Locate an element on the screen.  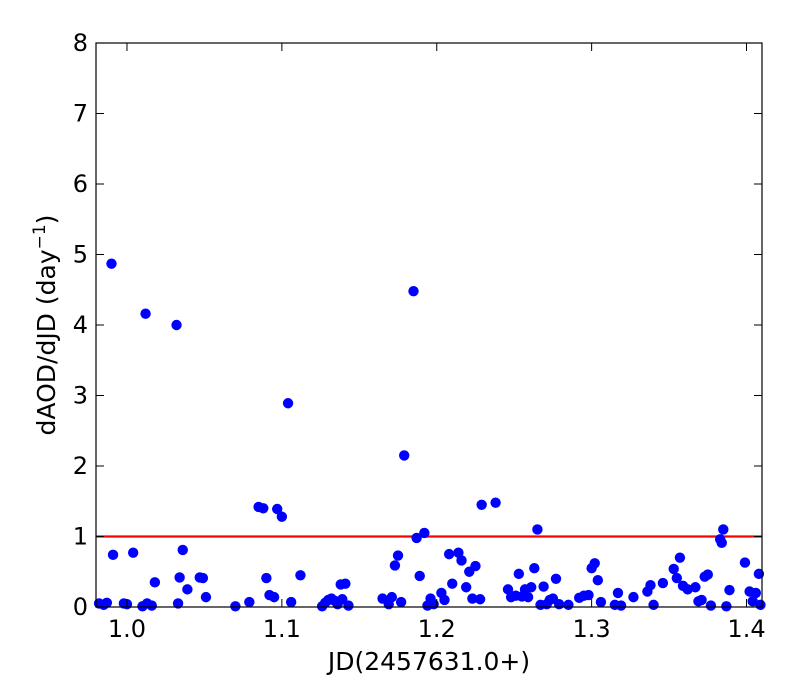
y-tick-label: 3 is located at coordinates (80, 396).